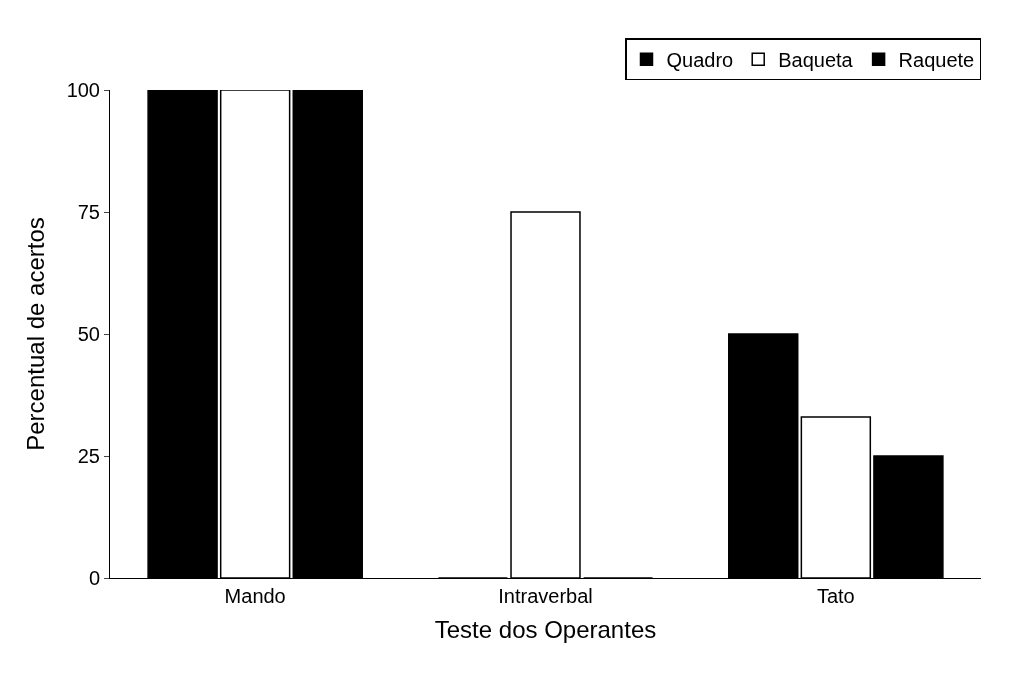 The width and height of the screenshot is (1021, 688). What do you see at coordinates (88, 456) in the screenshot?
I see `y-tick-label: 25` at bounding box center [88, 456].